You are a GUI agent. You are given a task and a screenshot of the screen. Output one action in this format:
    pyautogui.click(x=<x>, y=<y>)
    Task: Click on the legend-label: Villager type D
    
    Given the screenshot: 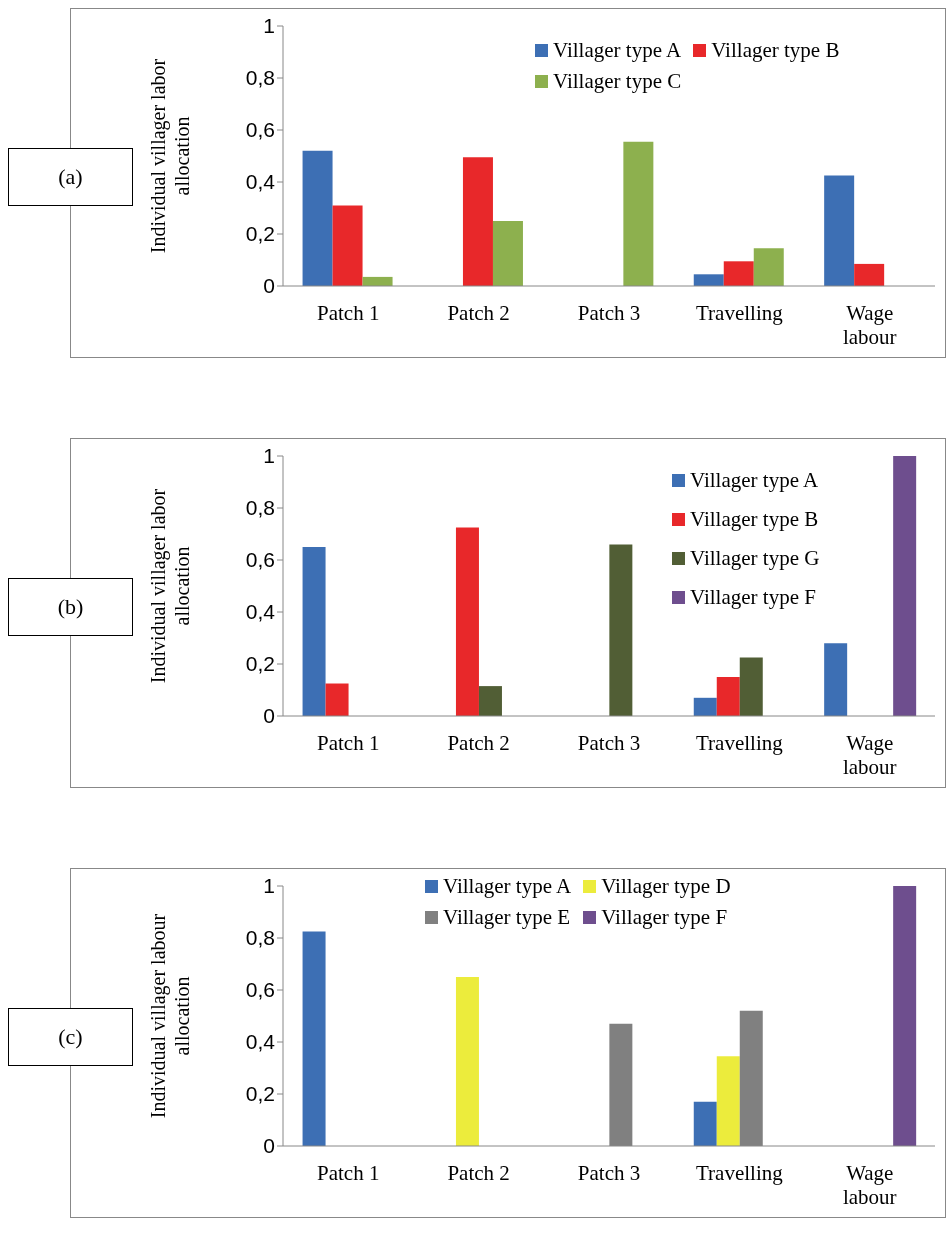 What is the action you would take?
    pyautogui.click(x=665, y=886)
    